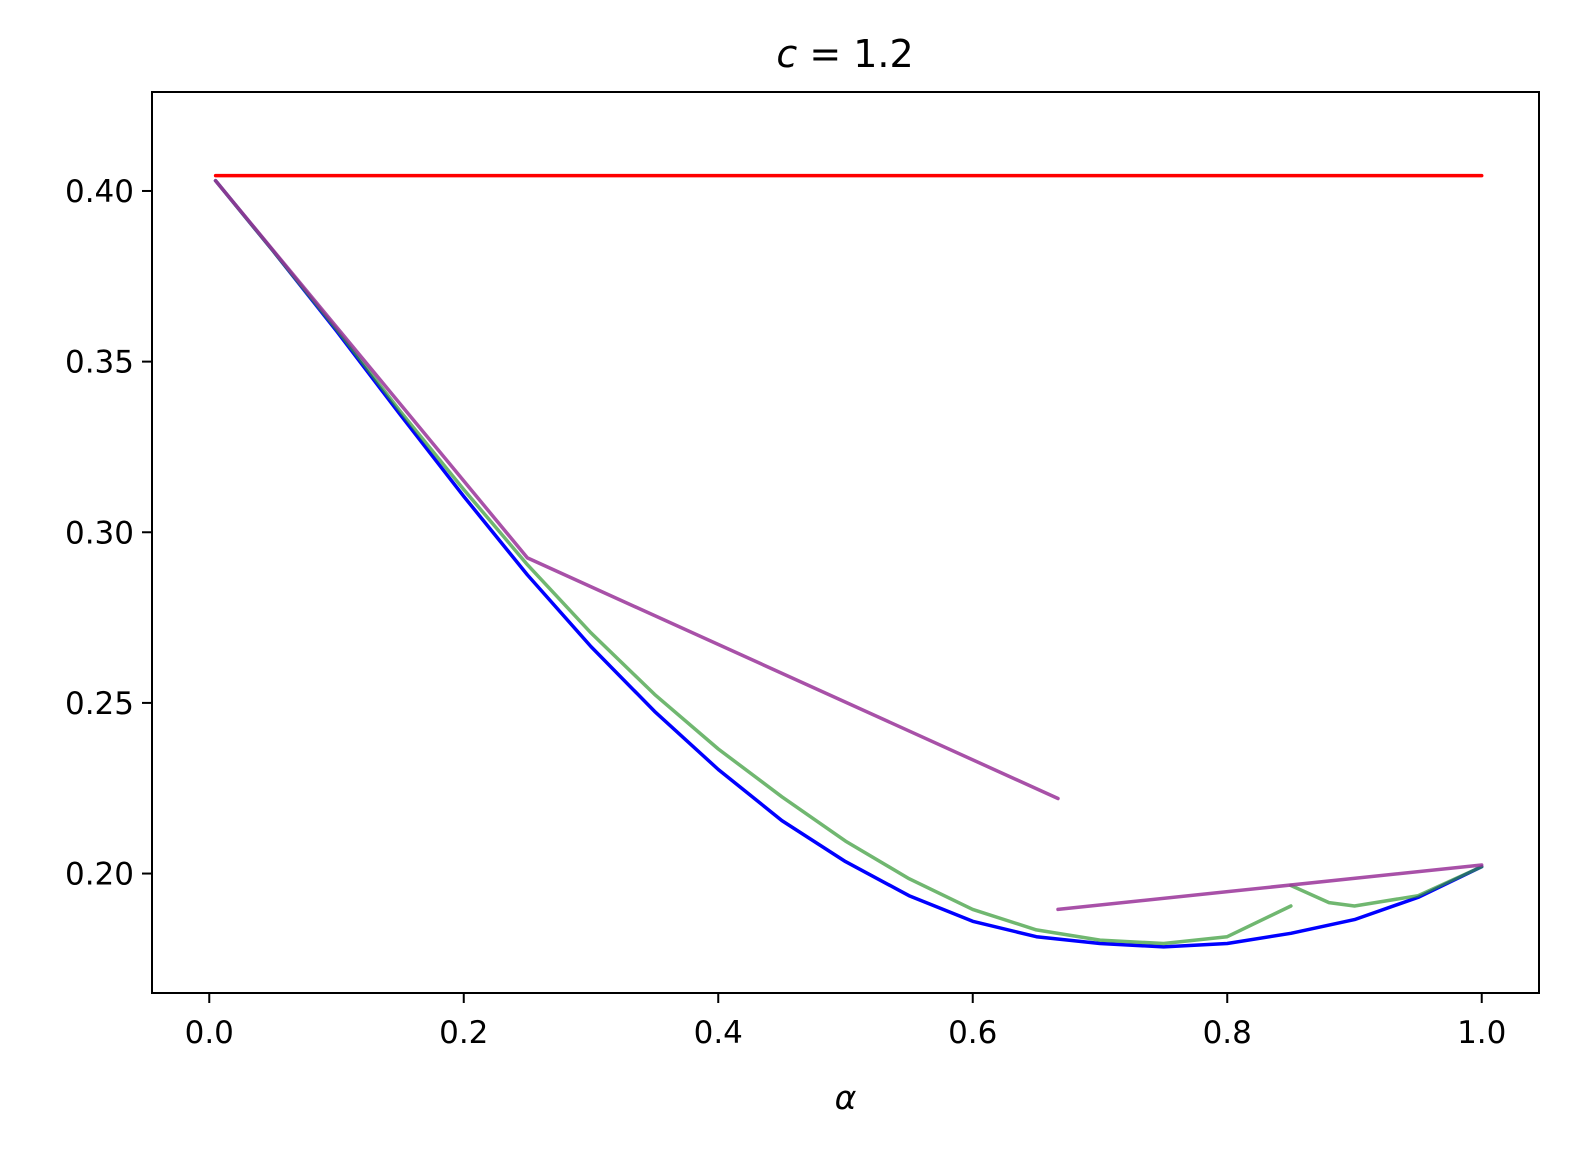 This screenshot has width=1576, height=1154. I want to click on title-variable: c, so click(786, 54).